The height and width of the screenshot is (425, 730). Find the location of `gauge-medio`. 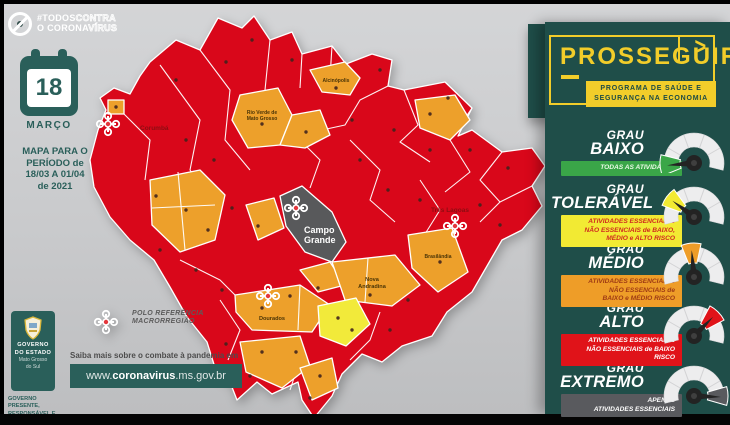

gauge-medio is located at coordinates (692, 261).